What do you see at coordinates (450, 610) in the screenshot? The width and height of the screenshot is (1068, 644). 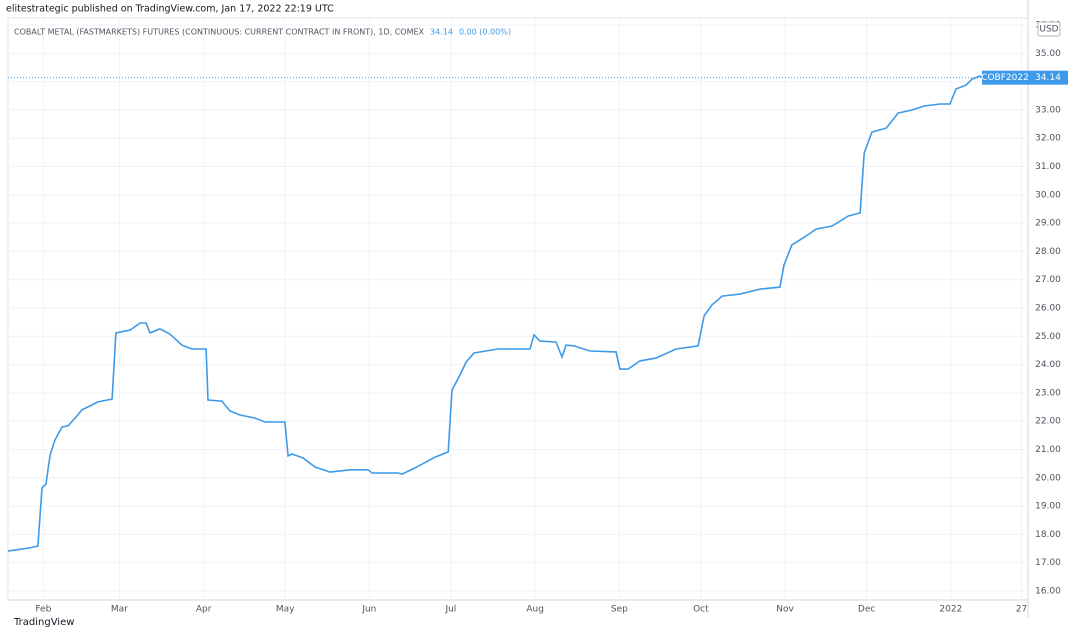 I see `x-tick-label: Jul` at bounding box center [450, 610].